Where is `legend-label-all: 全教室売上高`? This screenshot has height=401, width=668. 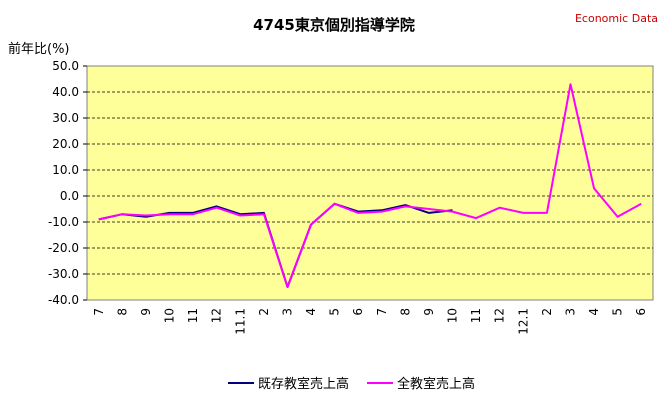
legend-label-all: 全教室売上高 is located at coordinates (436, 384).